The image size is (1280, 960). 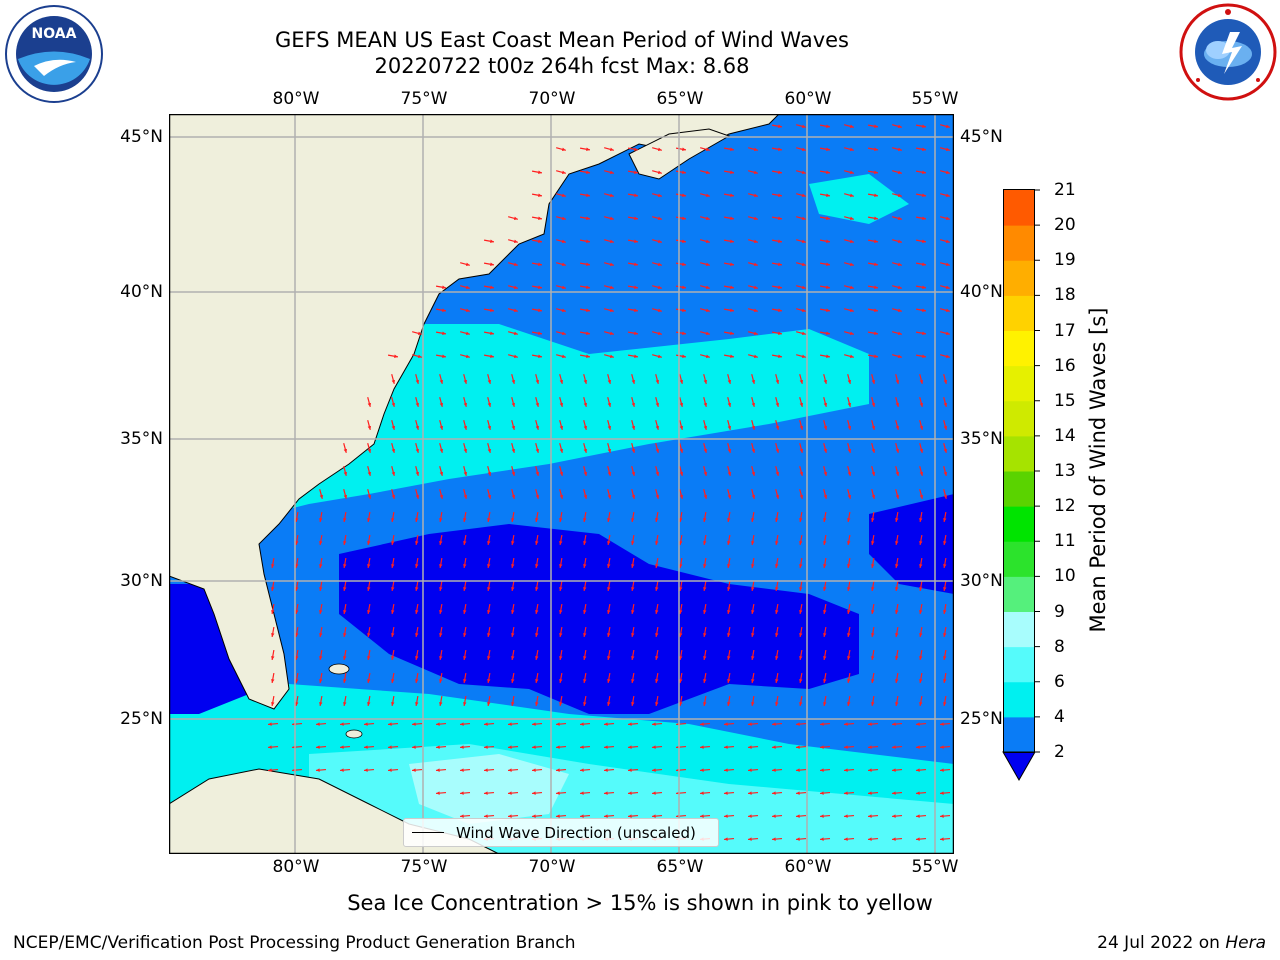 What do you see at coordinates (1019, 489) in the screenshot?
I see `colorbar-segment` at bounding box center [1019, 489].